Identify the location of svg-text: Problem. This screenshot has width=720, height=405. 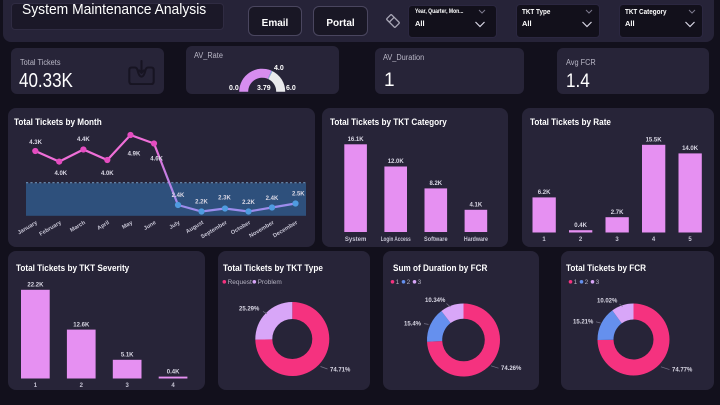
(270, 282).